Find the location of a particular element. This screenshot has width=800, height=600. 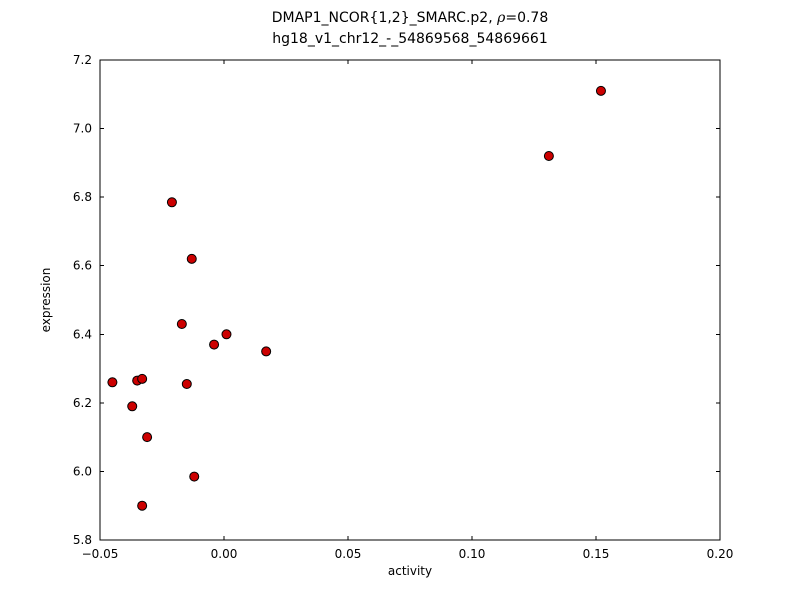

x-tick-label: −0.05 is located at coordinates (100, 554).